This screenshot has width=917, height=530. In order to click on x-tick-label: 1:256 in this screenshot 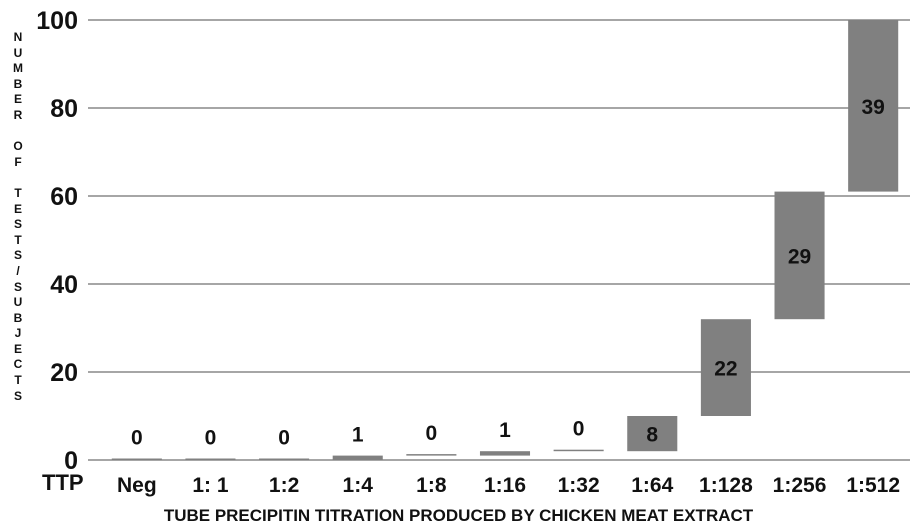, I will do `click(800, 485)`.